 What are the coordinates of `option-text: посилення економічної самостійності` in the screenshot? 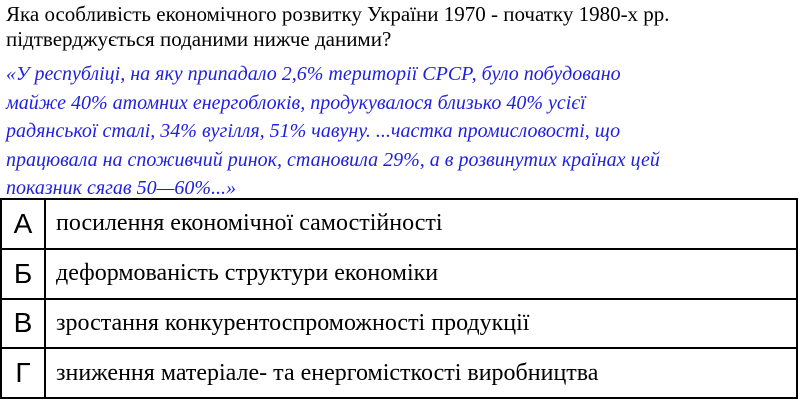 It's located at (421, 224).